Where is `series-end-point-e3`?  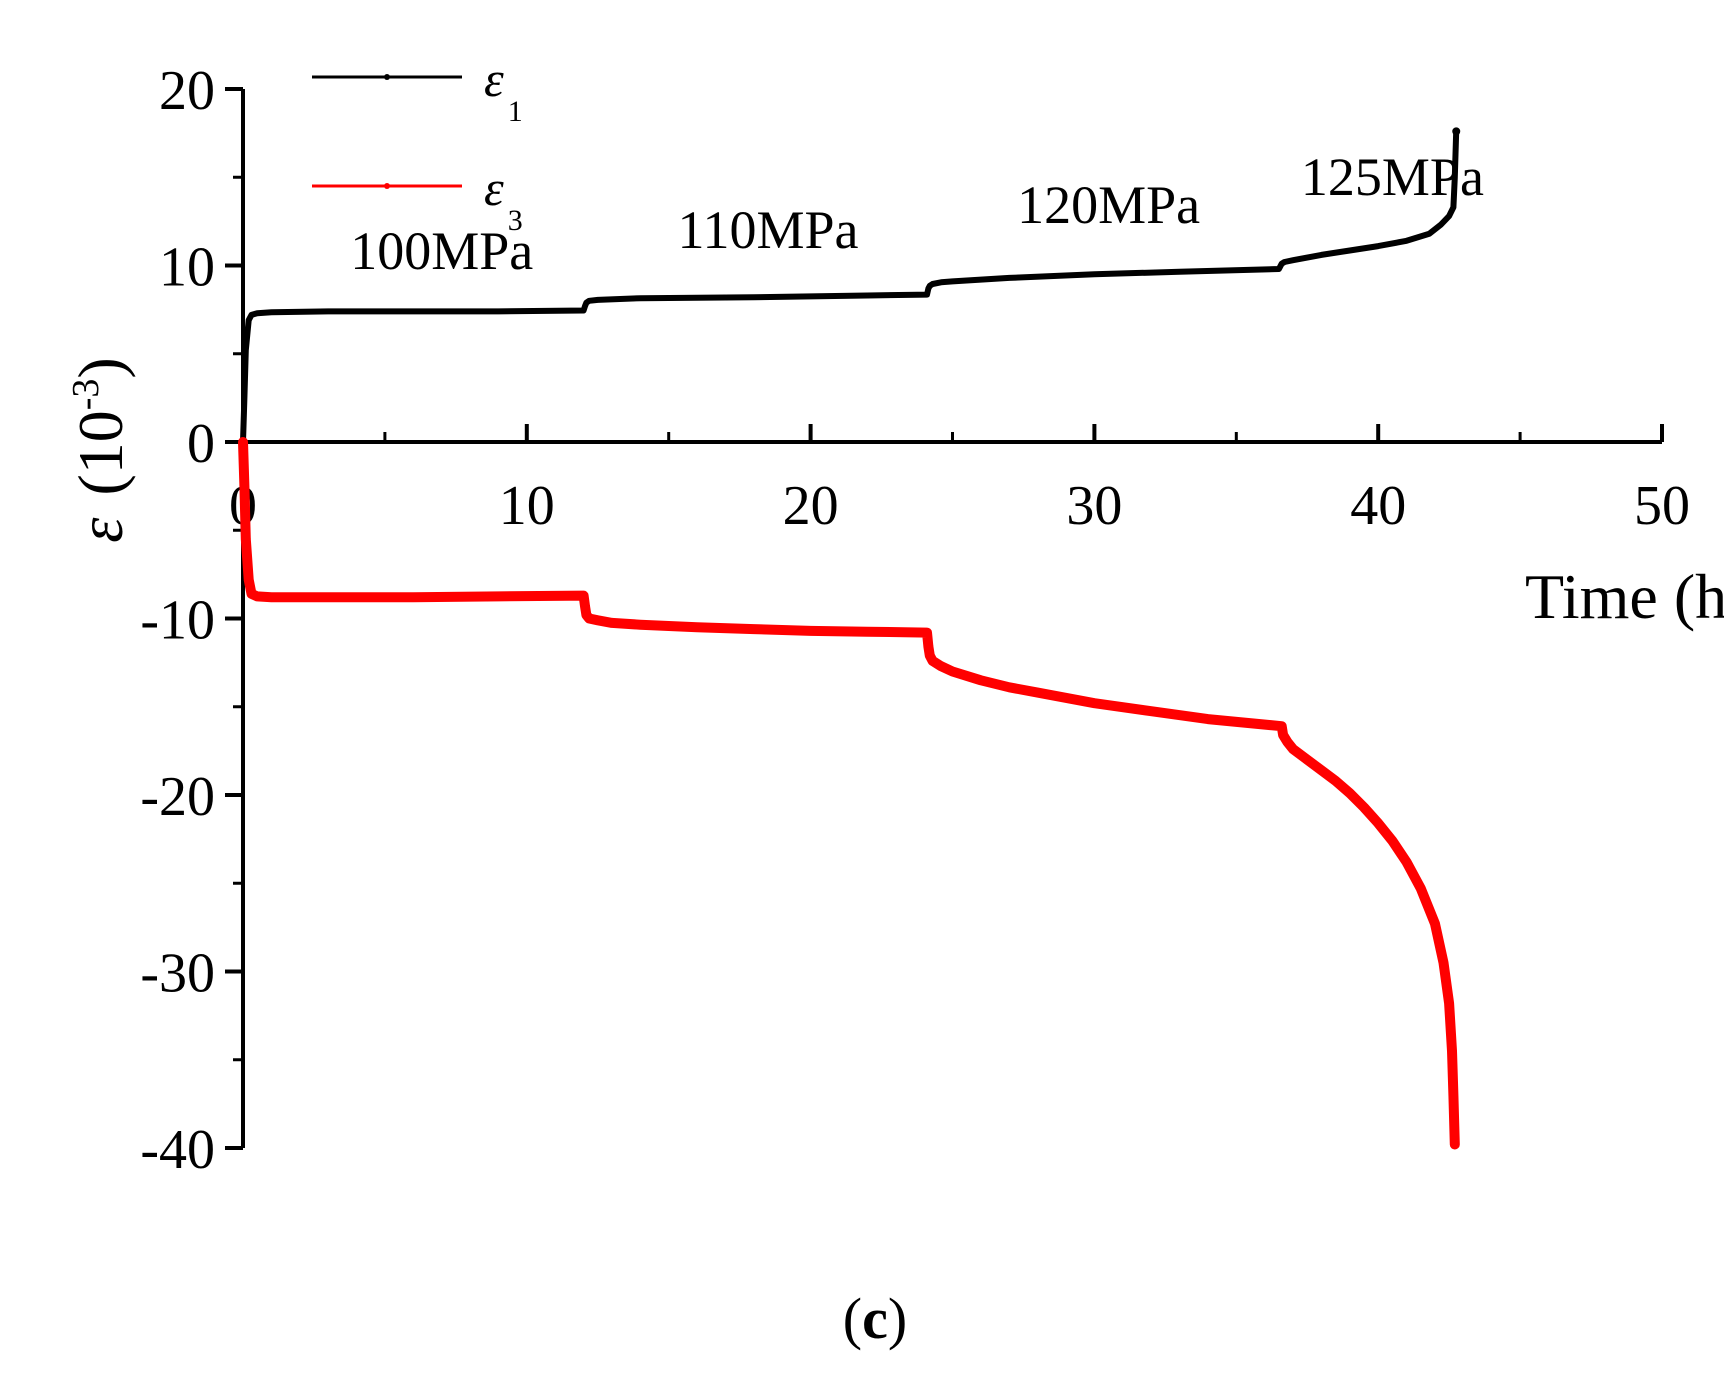 series-end-point-e3 is located at coordinates (1454, 1144).